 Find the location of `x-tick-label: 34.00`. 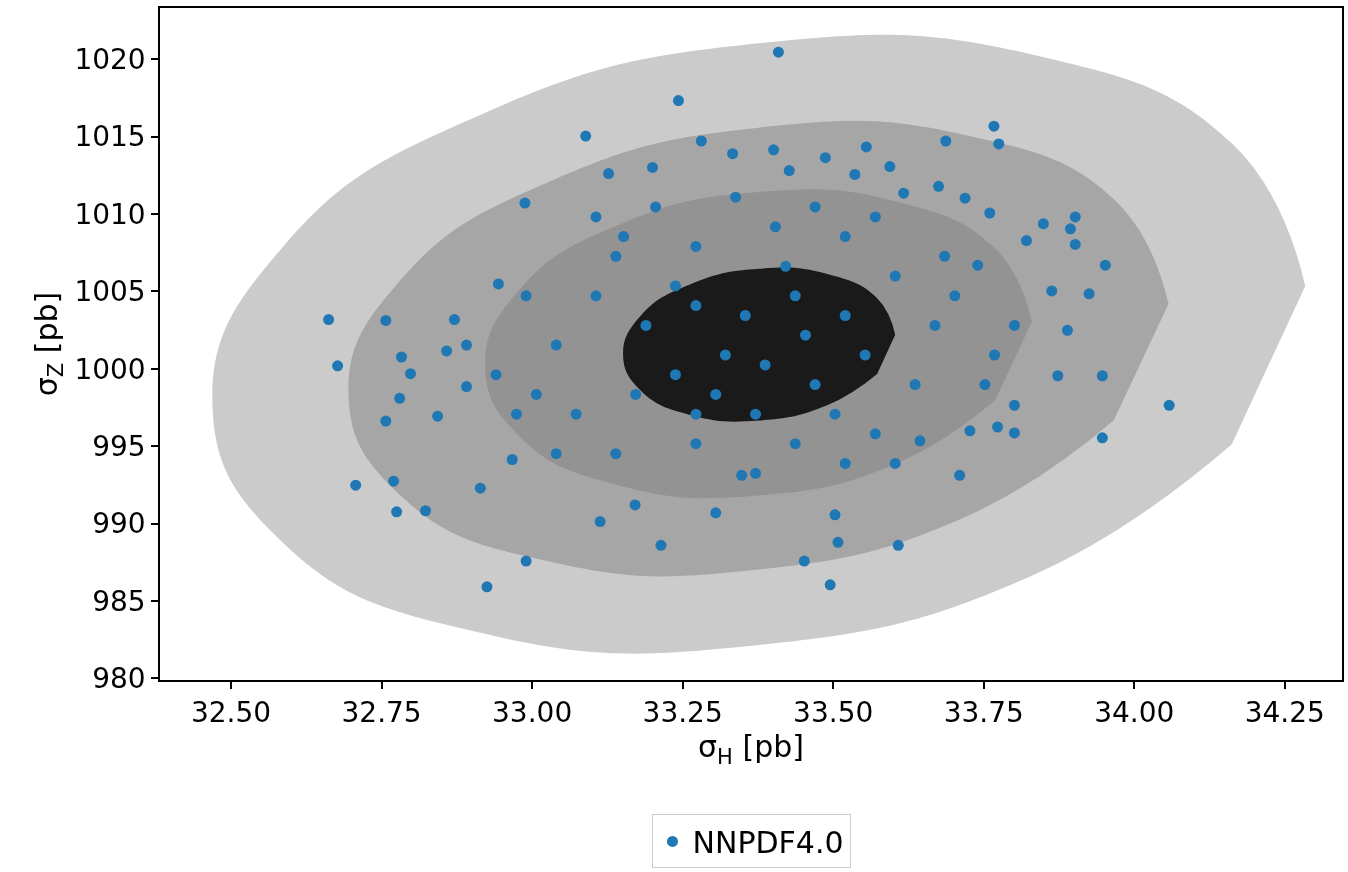

x-tick-label: 34.00 is located at coordinates (1134, 713).